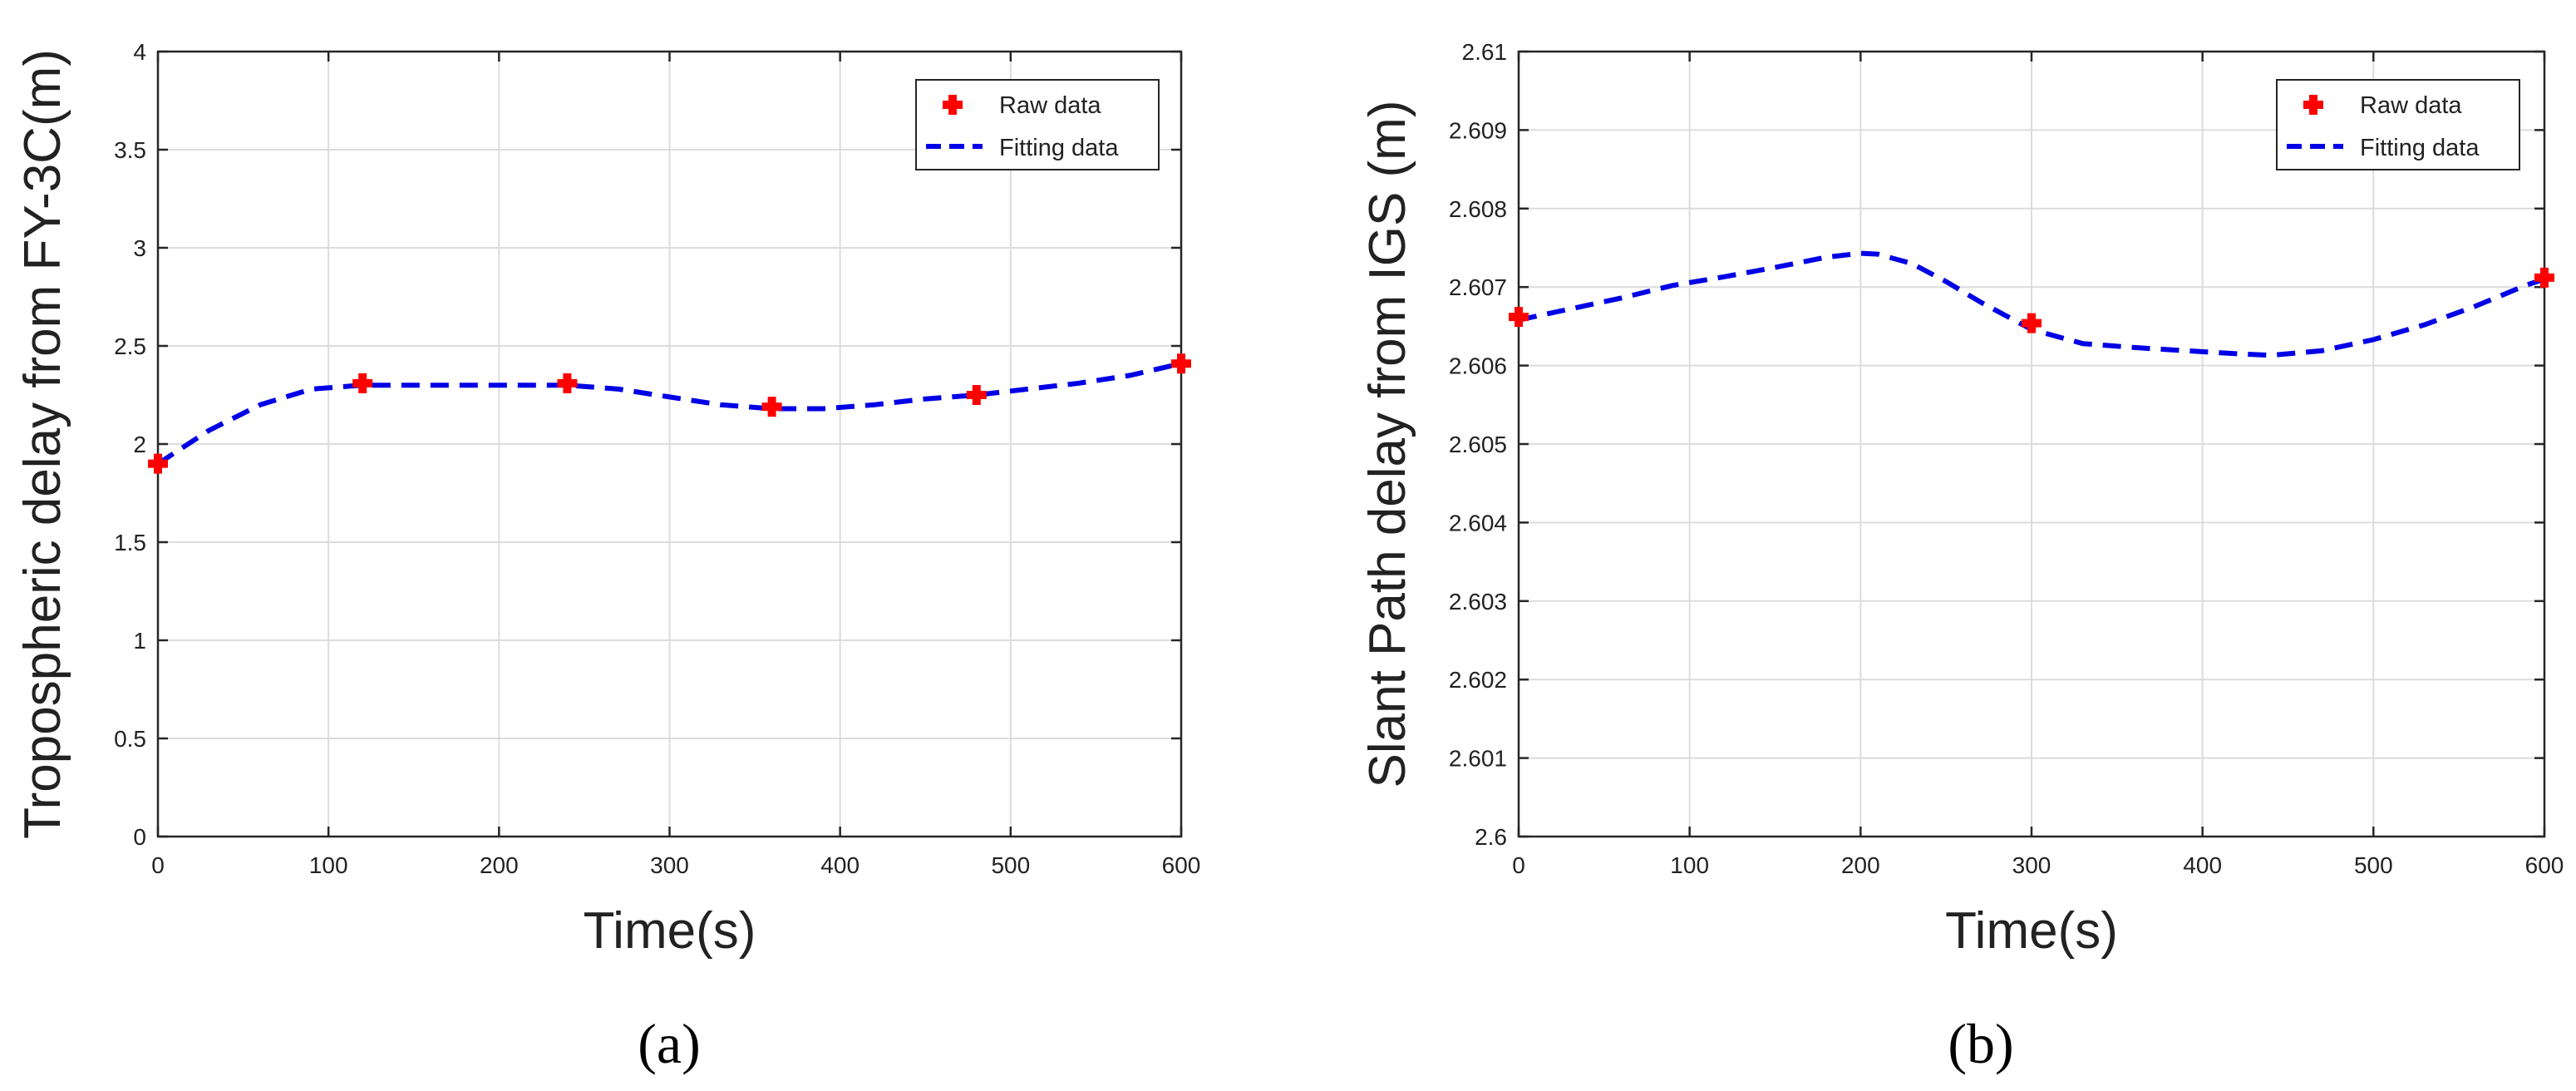 The height and width of the screenshot is (1091, 2576). What do you see at coordinates (1478, 209) in the screenshot?
I see `y-tick-label: 2.608` at bounding box center [1478, 209].